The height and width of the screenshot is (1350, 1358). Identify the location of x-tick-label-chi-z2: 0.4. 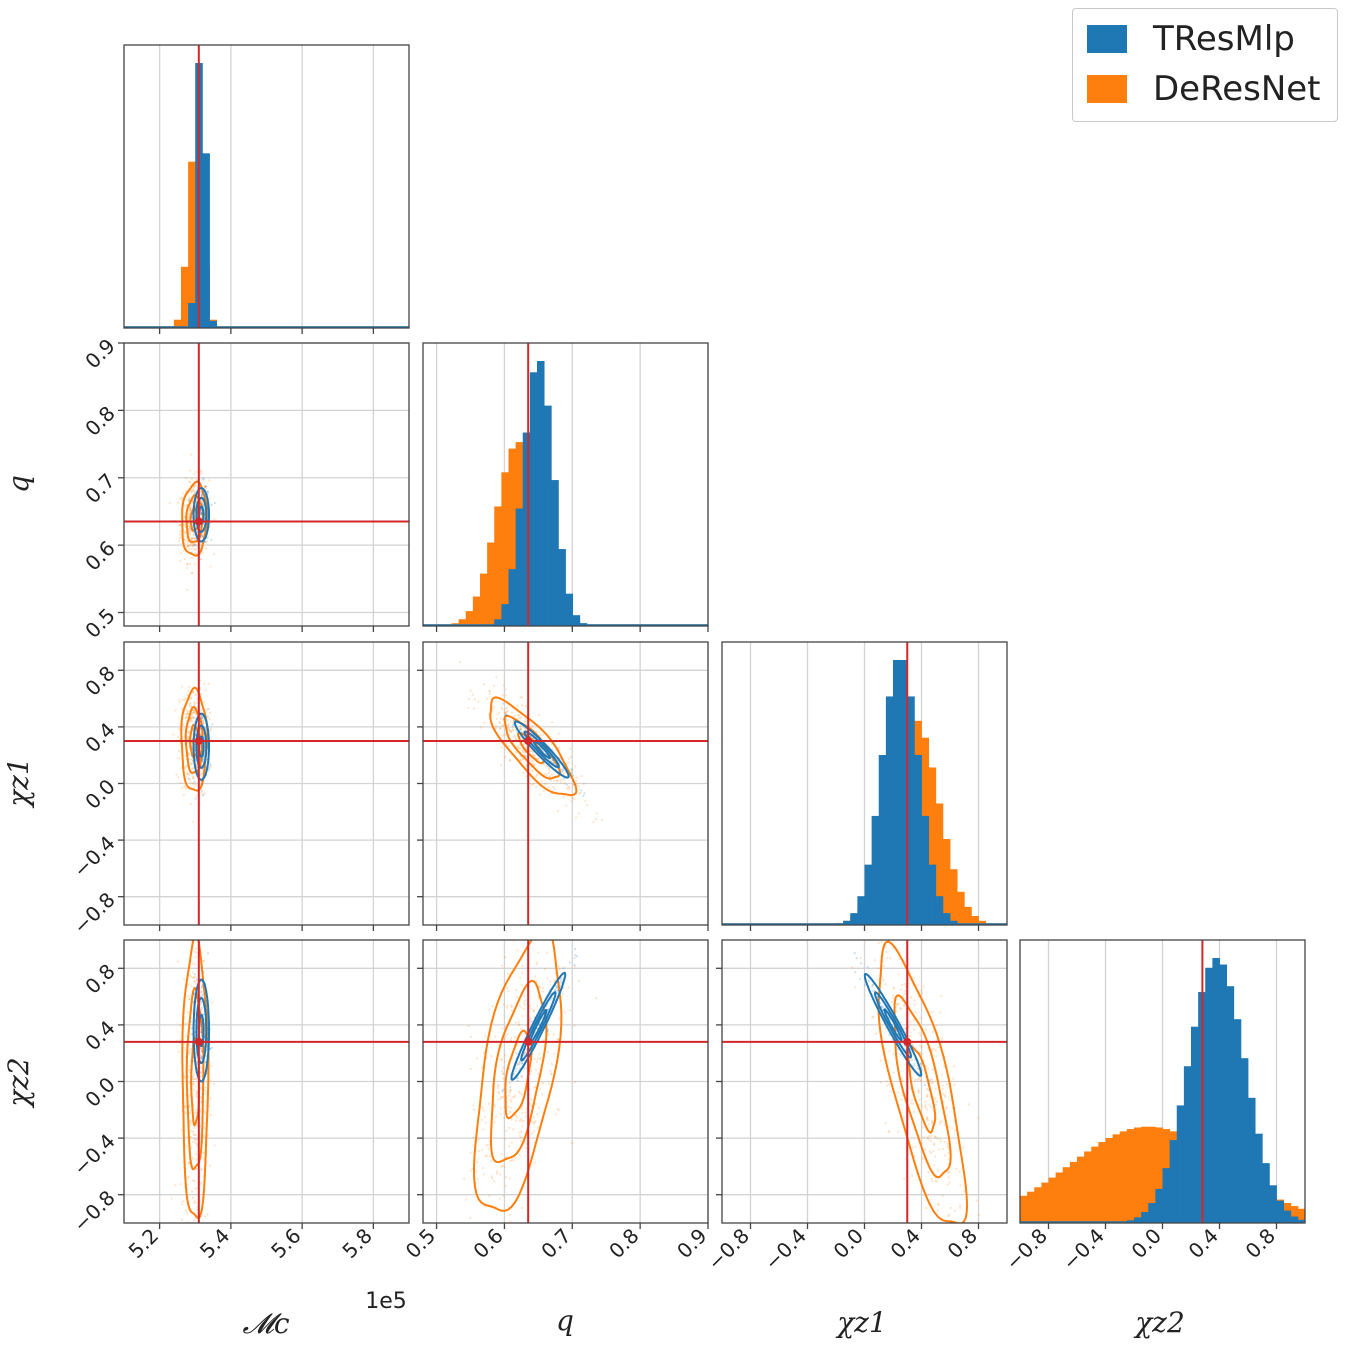
(1203, 1243).